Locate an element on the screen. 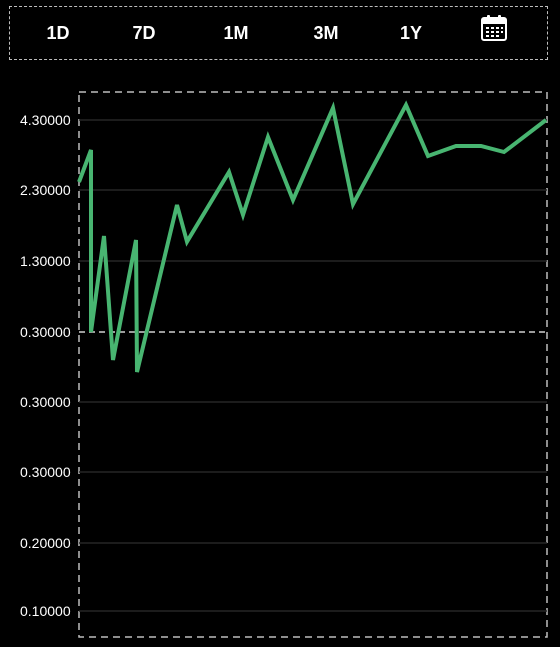  y-tick-label: 4.30000 is located at coordinates (45, 120).